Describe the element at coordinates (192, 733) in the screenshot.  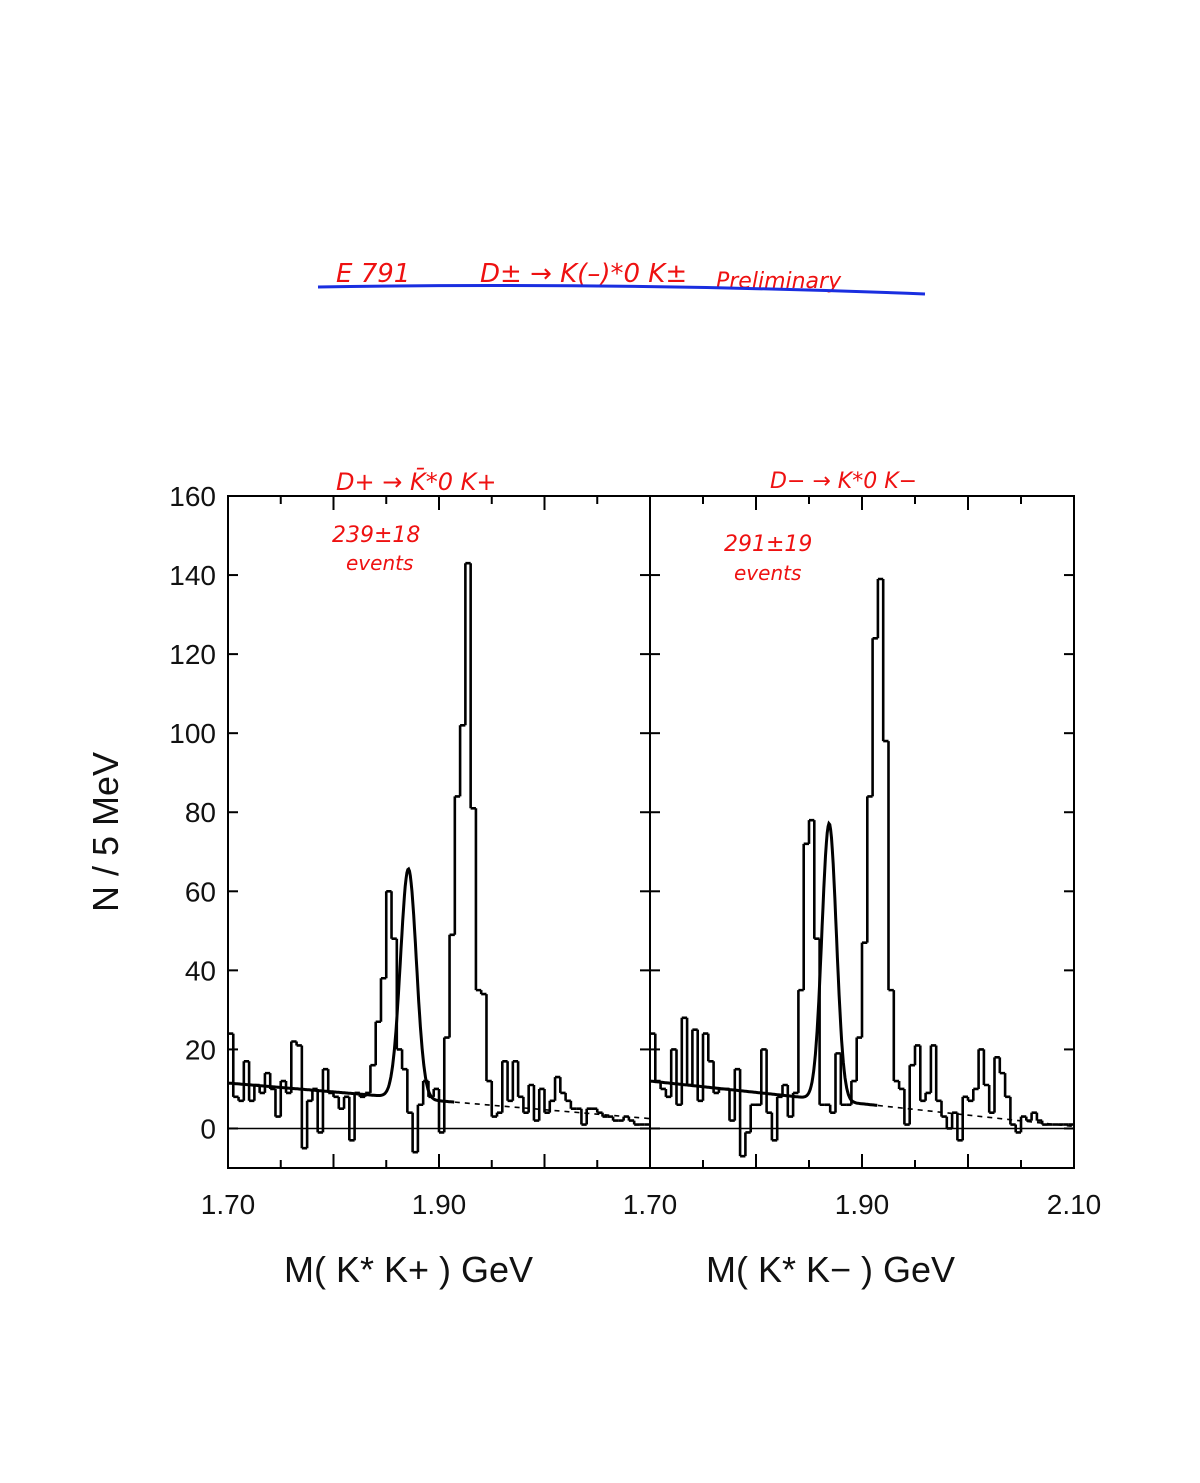
I see `y-tick-label: 100` at that location.